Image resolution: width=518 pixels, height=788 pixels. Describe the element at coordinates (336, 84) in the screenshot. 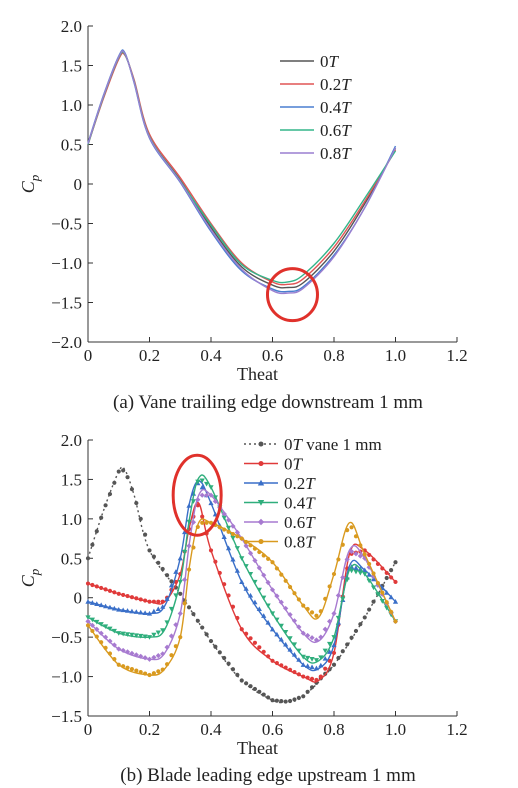

I see `legend-label: 0.2T` at that location.